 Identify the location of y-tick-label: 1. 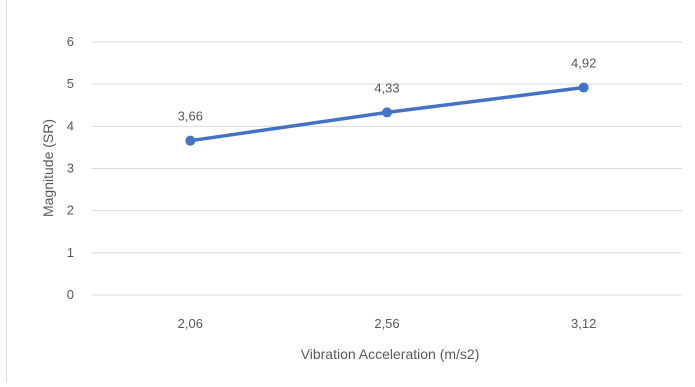
(70, 252).